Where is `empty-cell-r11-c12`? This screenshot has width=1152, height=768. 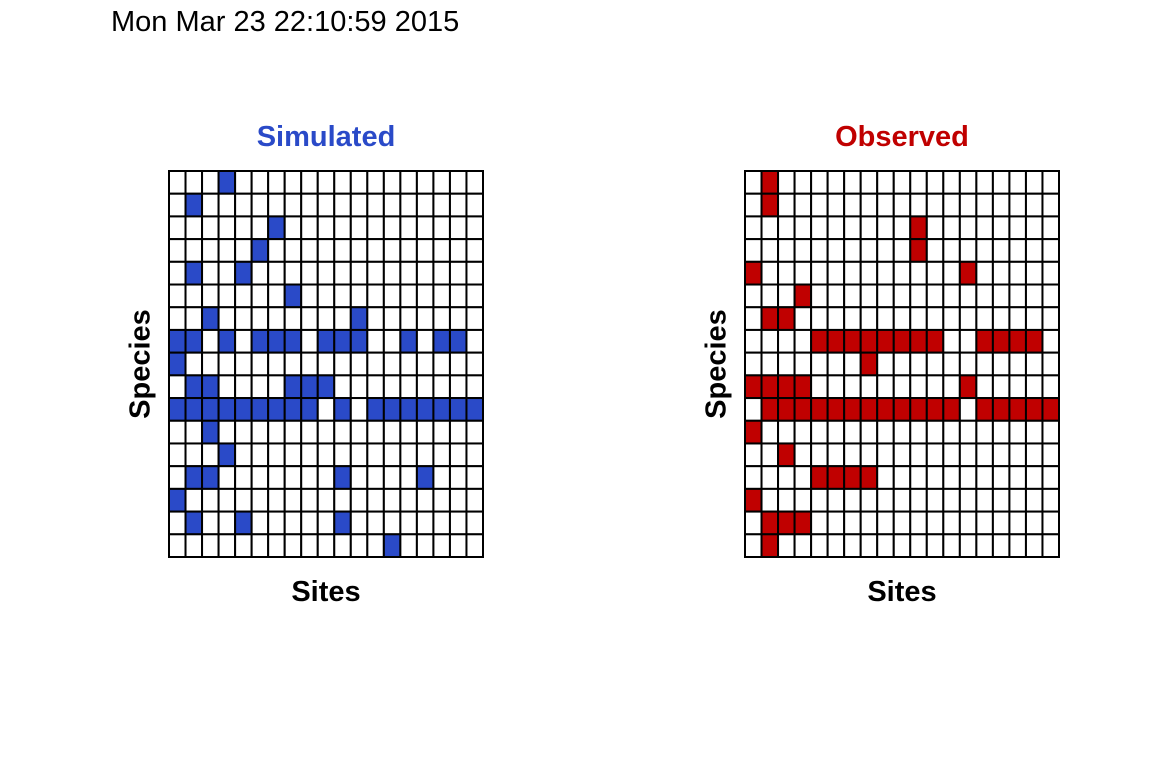
empty-cell-r11-c12 is located at coordinates (375, 432).